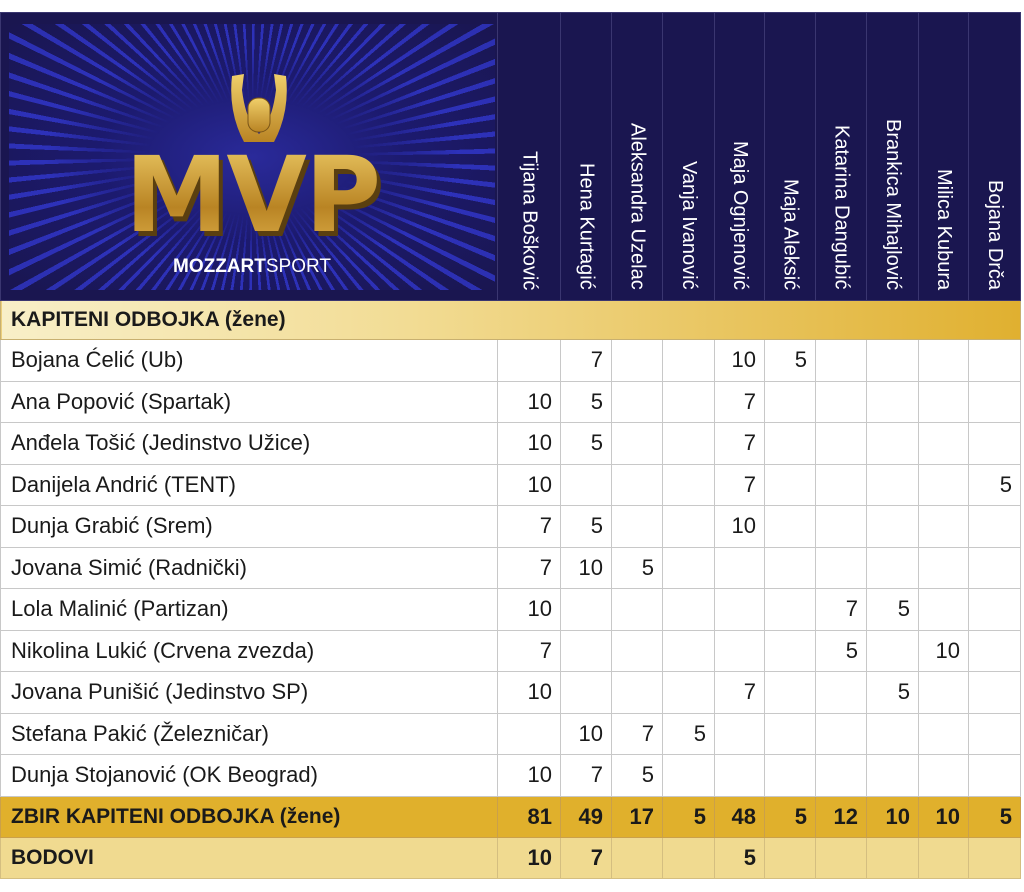  What do you see at coordinates (995, 234) in the screenshot?
I see `column-name: Bojana Drča` at bounding box center [995, 234].